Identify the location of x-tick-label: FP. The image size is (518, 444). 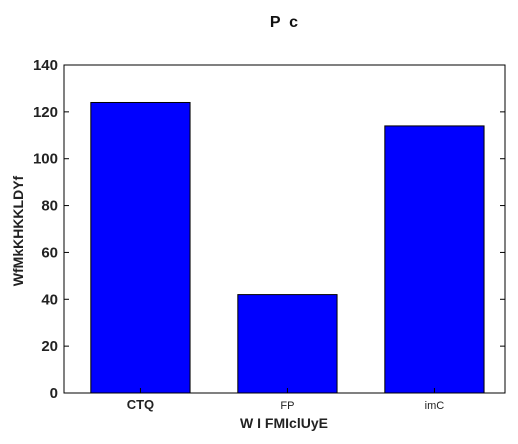
(287, 406).